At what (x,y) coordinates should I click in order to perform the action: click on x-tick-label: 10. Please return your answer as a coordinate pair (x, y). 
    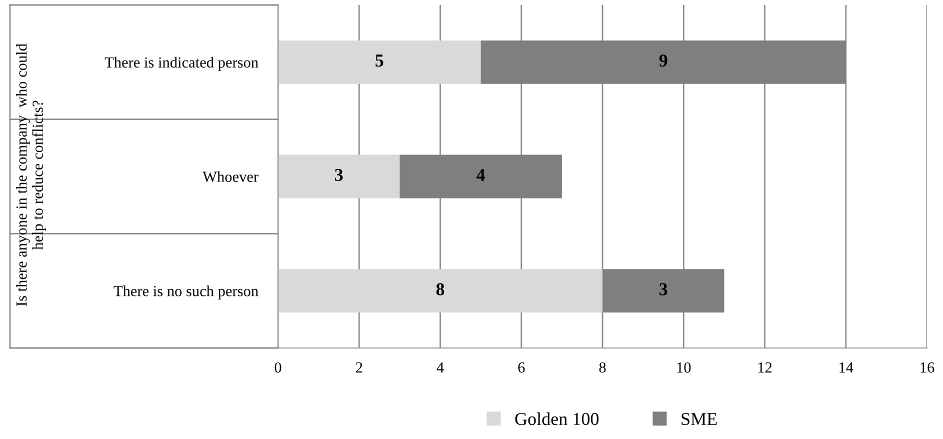
    Looking at the image, I should click on (684, 367).